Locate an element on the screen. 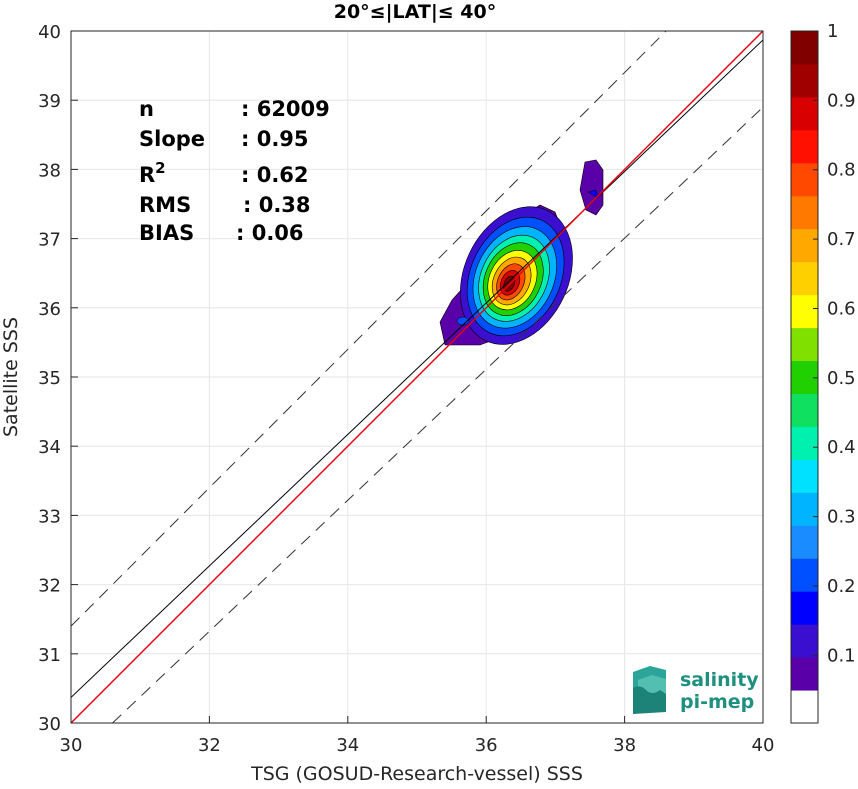 The height and width of the screenshot is (789, 858). x-tick-label: 38 is located at coordinates (624, 745).